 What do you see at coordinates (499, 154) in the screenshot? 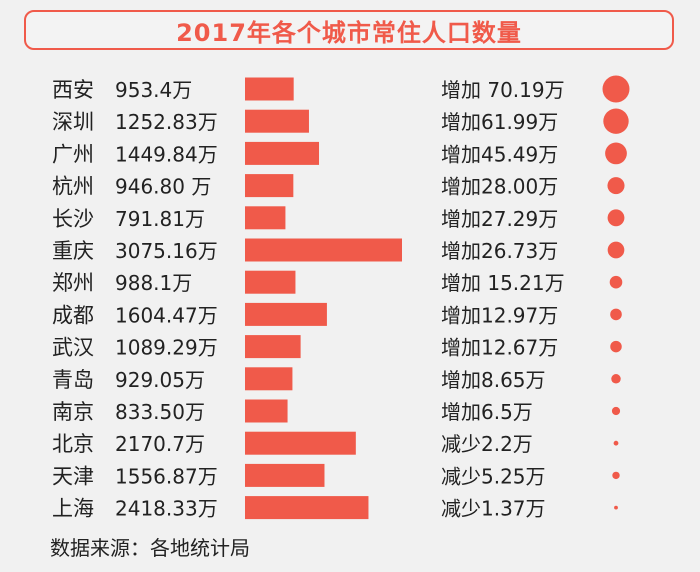
I see `change-label: 增加45.49万` at bounding box center [499, 154].